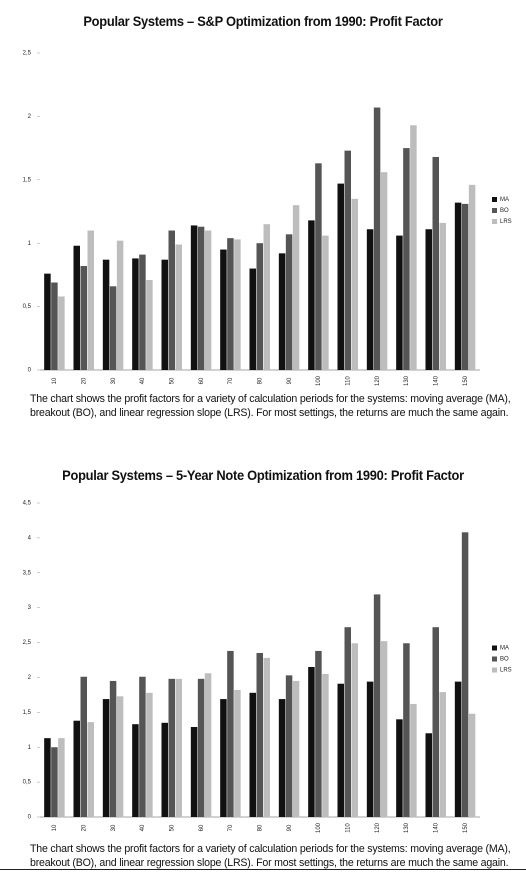  I want to click on x-tick-label: 120, so click(378, 827).